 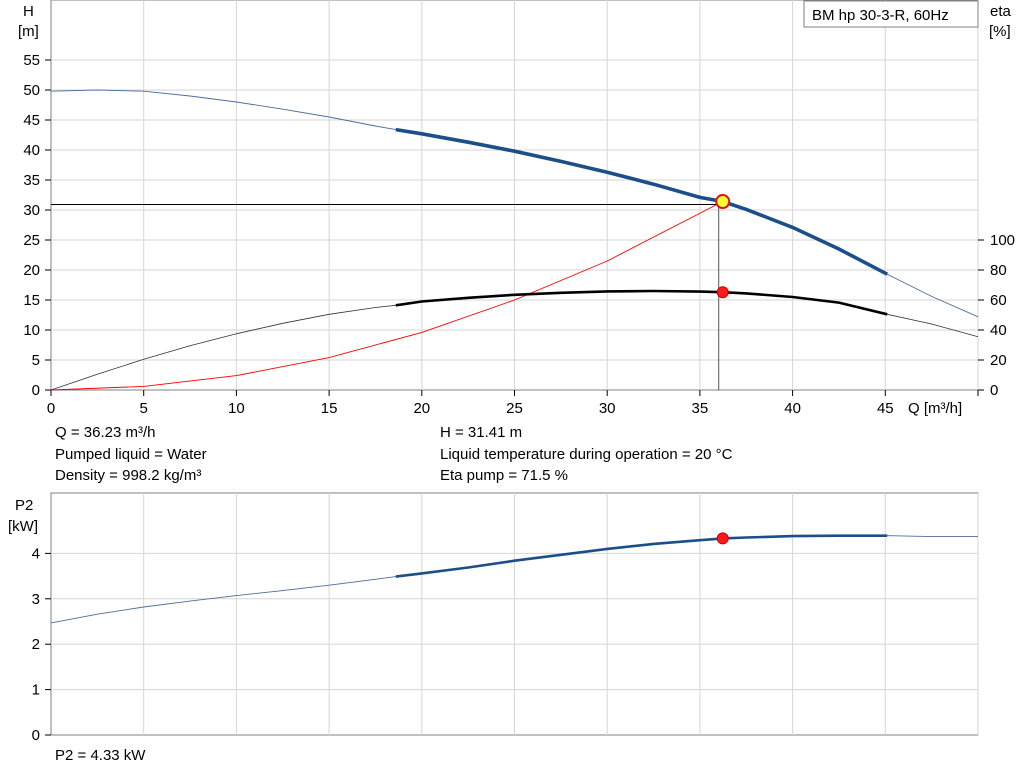 What do you see at coordinates (31, 270) in the screenshot?
I see `y-tick-label: 20` at bounding box center [31, 270].